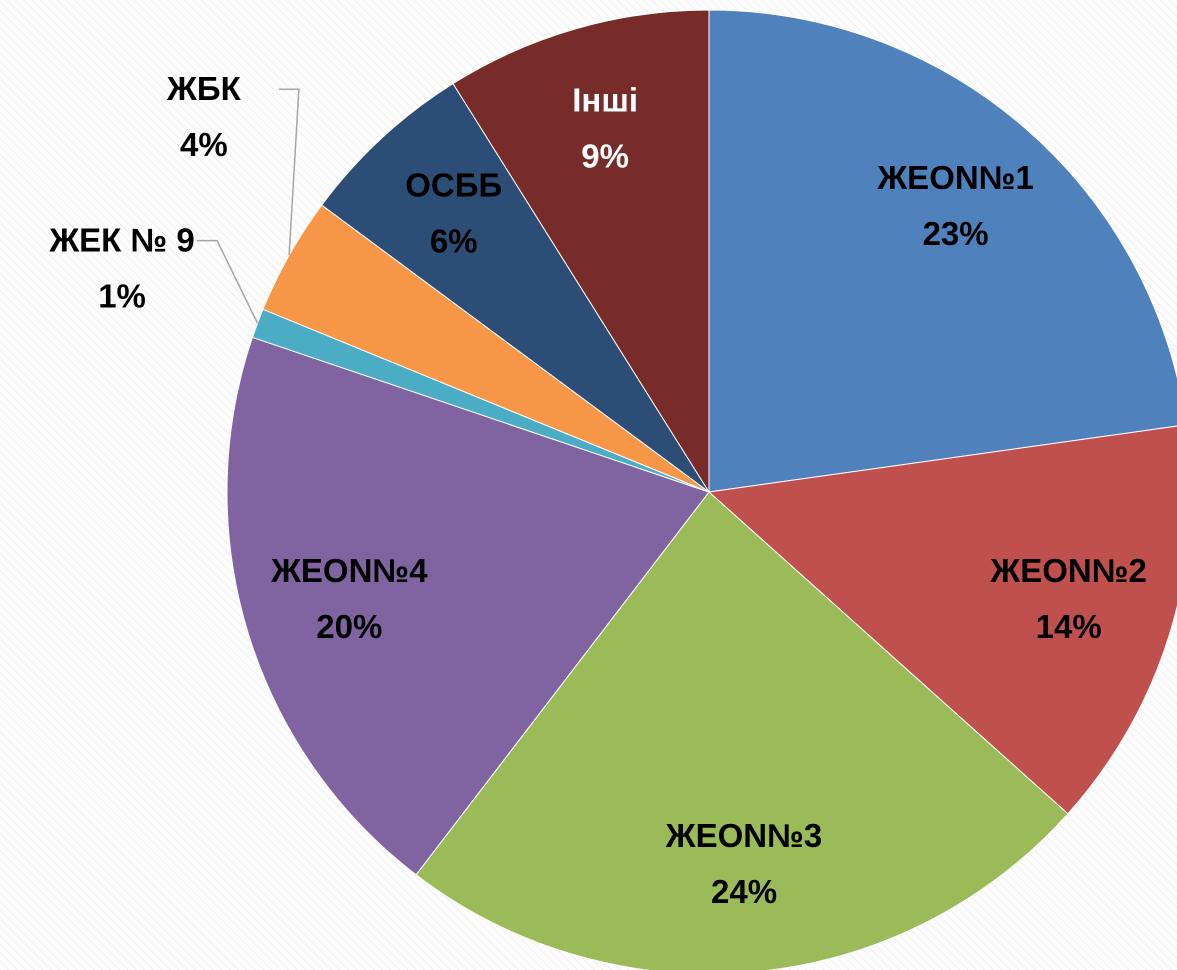 The height and width of the screenshot is (970, 1177). Describe the element at coordinates (605, 155) in the screenshot. I see `value-label: 9%` at that location.